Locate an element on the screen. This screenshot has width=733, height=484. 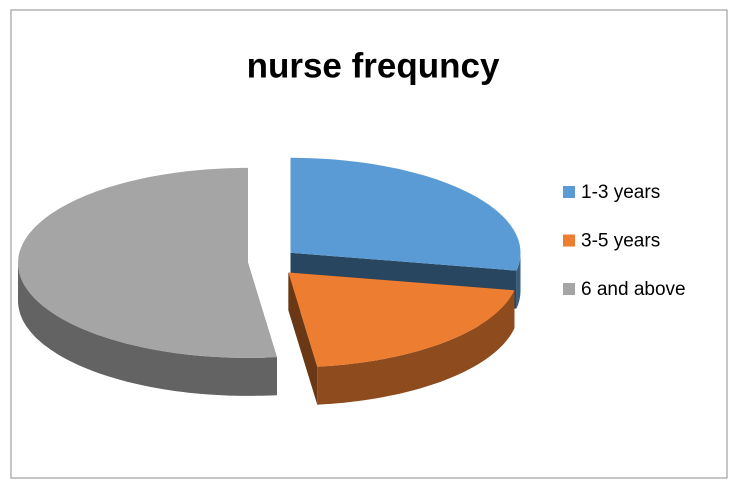
slice-wall is located at coordinates (303, 338).